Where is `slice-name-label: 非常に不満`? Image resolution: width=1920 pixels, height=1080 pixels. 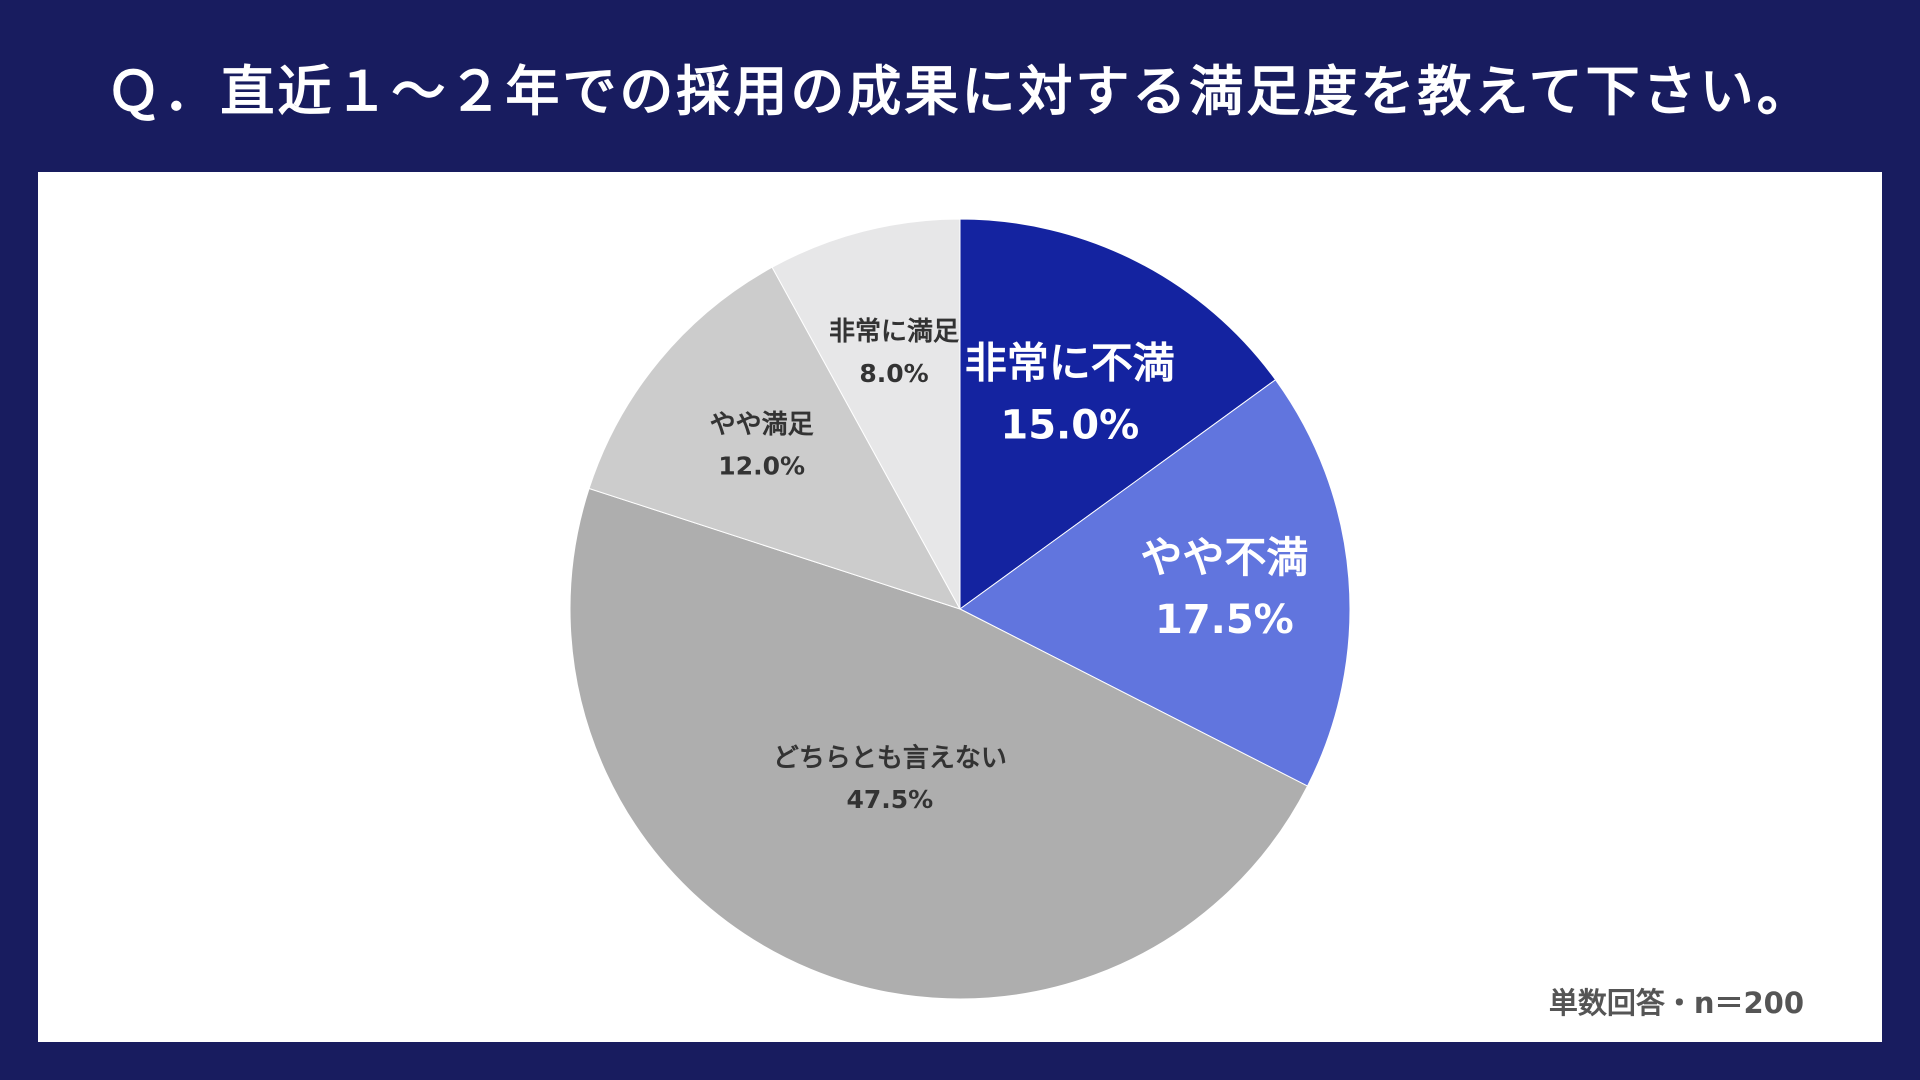
slice-name-label: 非常に不満 is located at coordinates (1070, 362).